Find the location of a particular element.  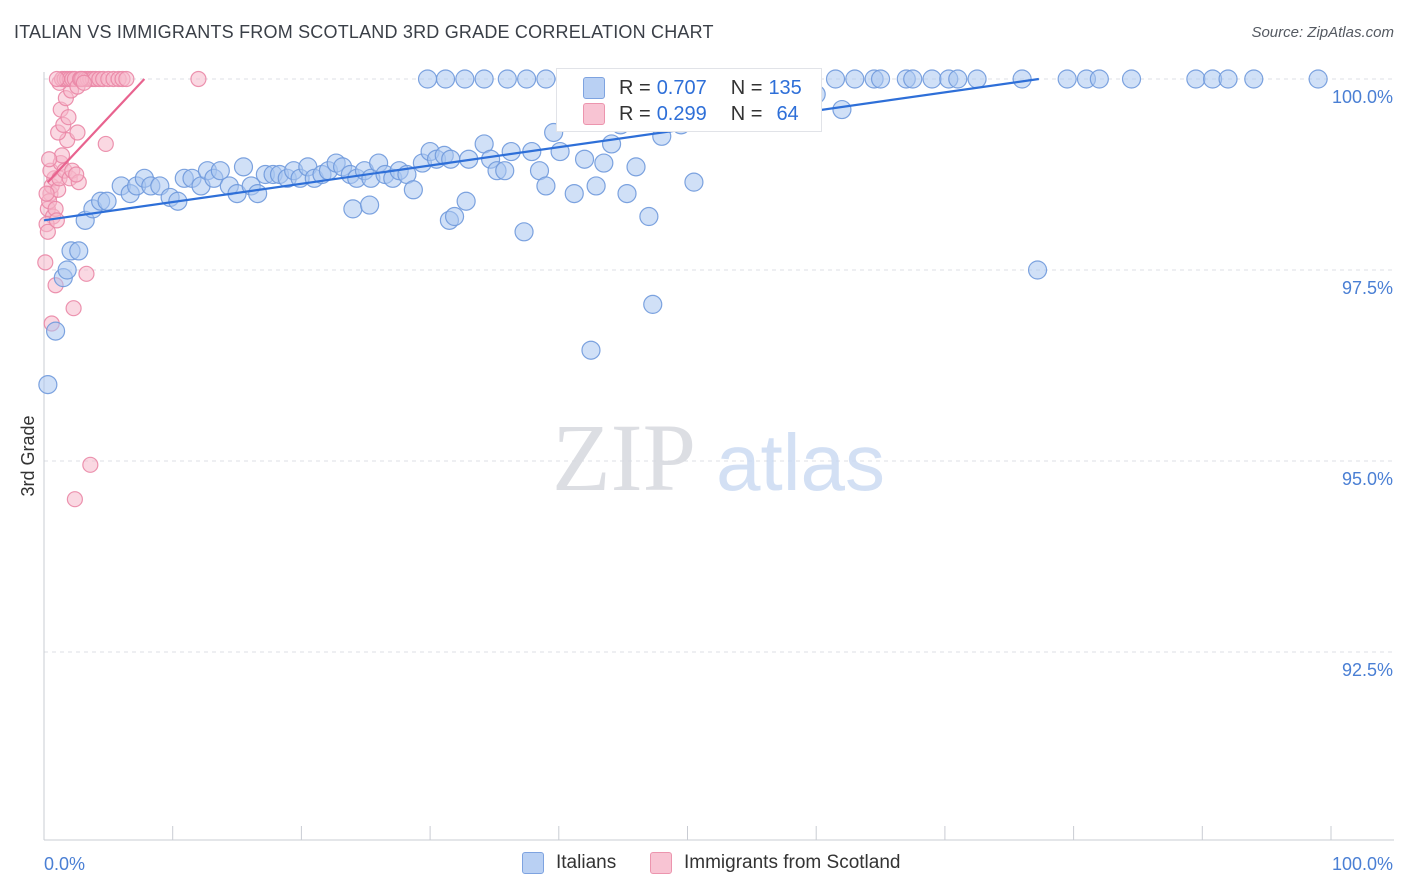

legend-r-value: 0.707 is located at coordinates (681, 87).